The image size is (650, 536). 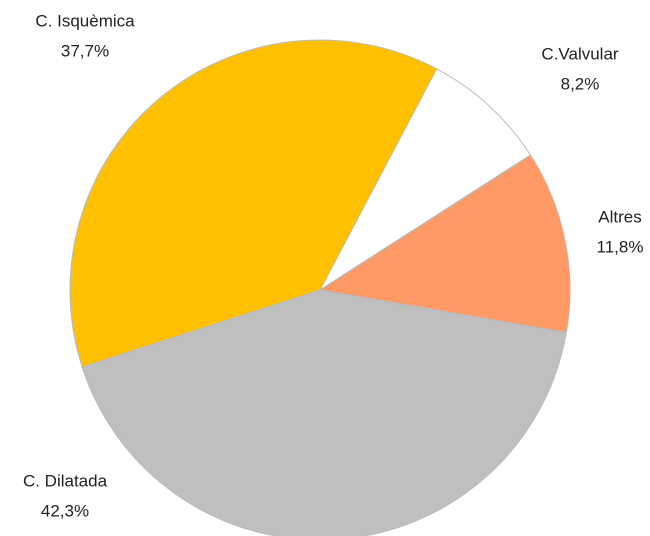 What do you see at coordinates (579, 53) in the screenshot?
I see `slice-label: C.Valvular` at bounding box center [579, 53].